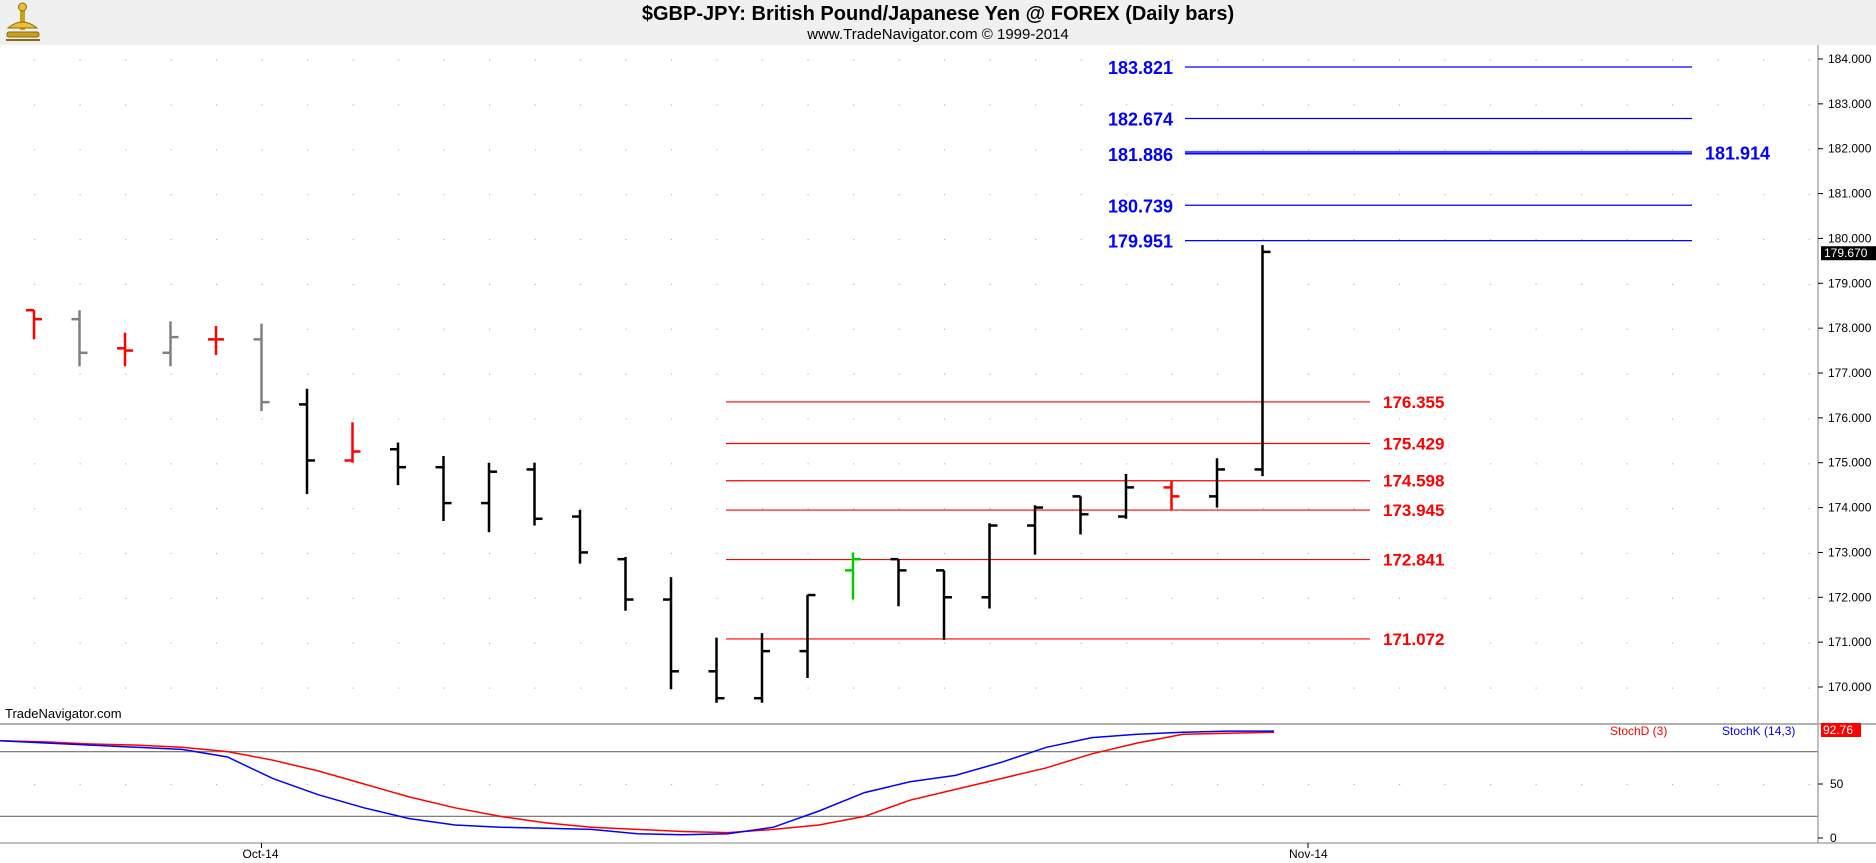 The width and height of the screenshot is (1876, 863). Describe the element at coordinates (1413, 402) in the screenshot. I see `red-level-label: 176.355` at that location.